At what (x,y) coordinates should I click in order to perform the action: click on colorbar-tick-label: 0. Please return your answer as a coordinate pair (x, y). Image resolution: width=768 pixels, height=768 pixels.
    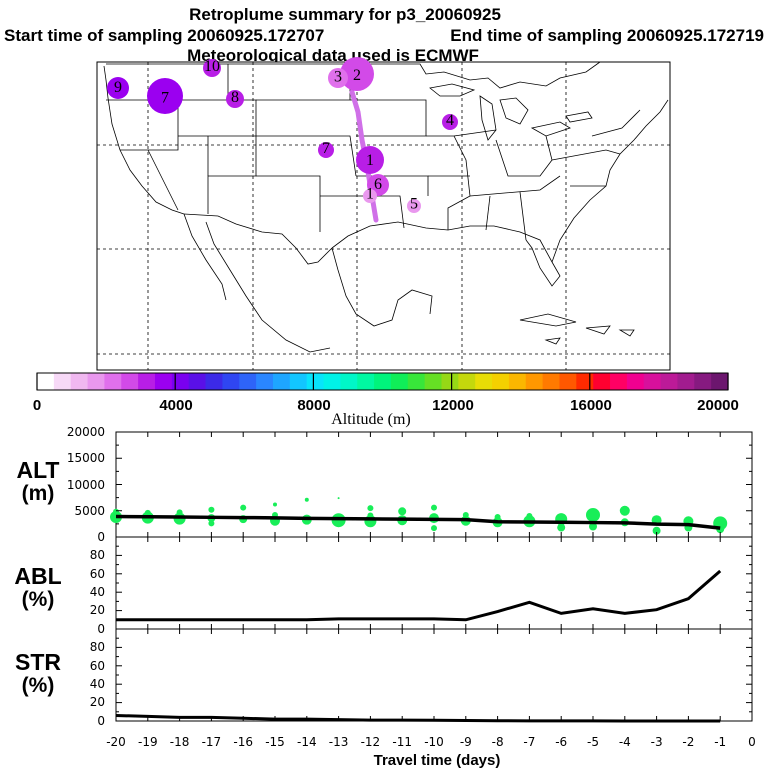
    Looking at the image, I should click on (37, 405).